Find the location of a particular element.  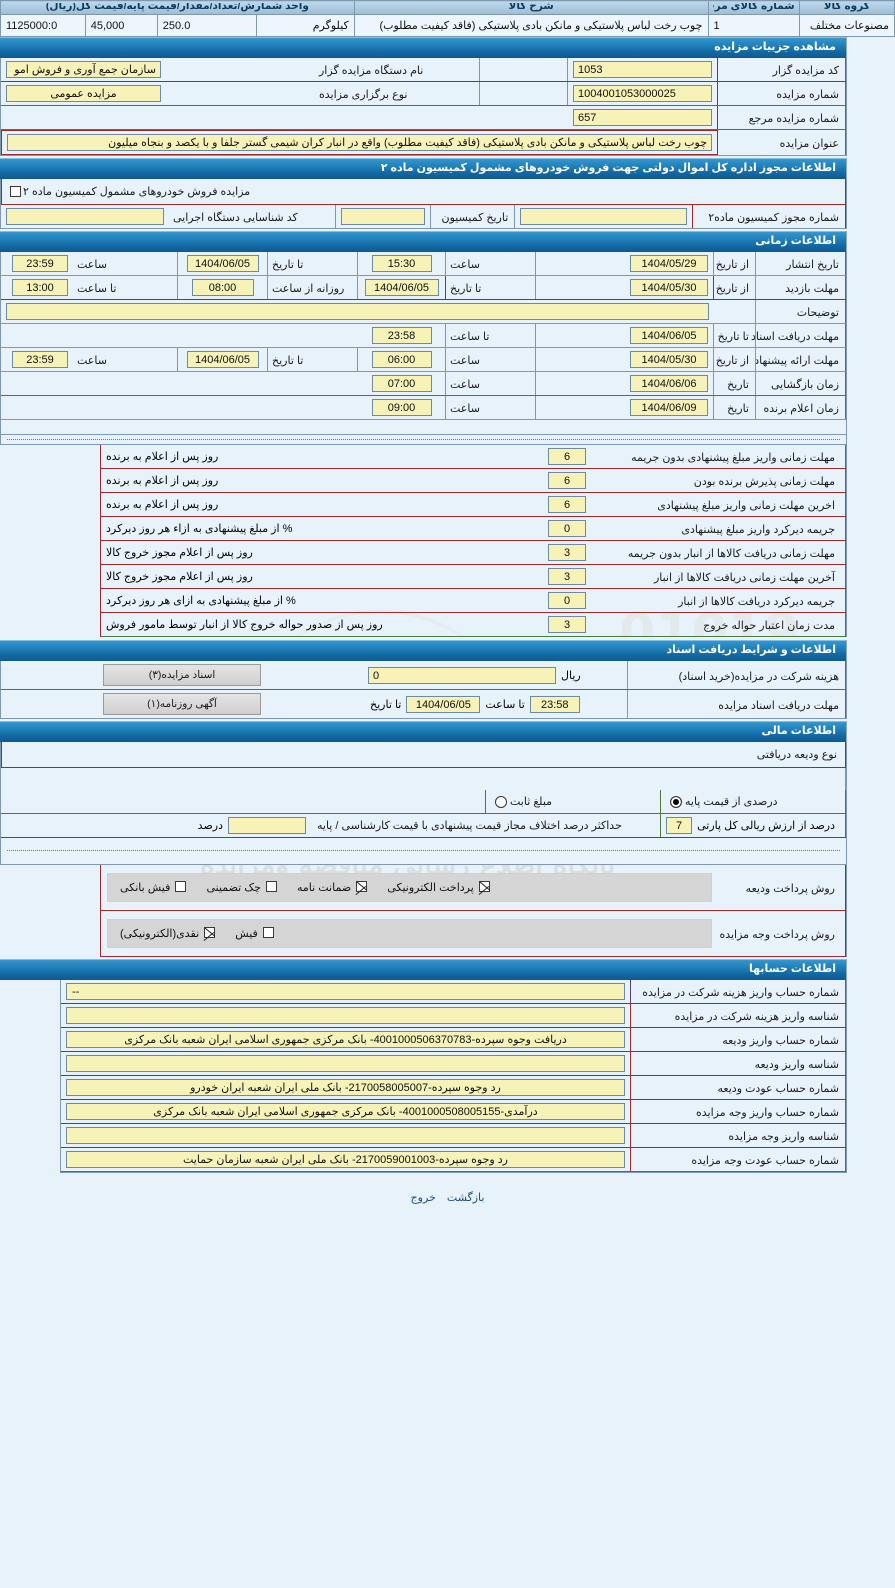

row-deposit-spacer is located at coordinates (423, 779).